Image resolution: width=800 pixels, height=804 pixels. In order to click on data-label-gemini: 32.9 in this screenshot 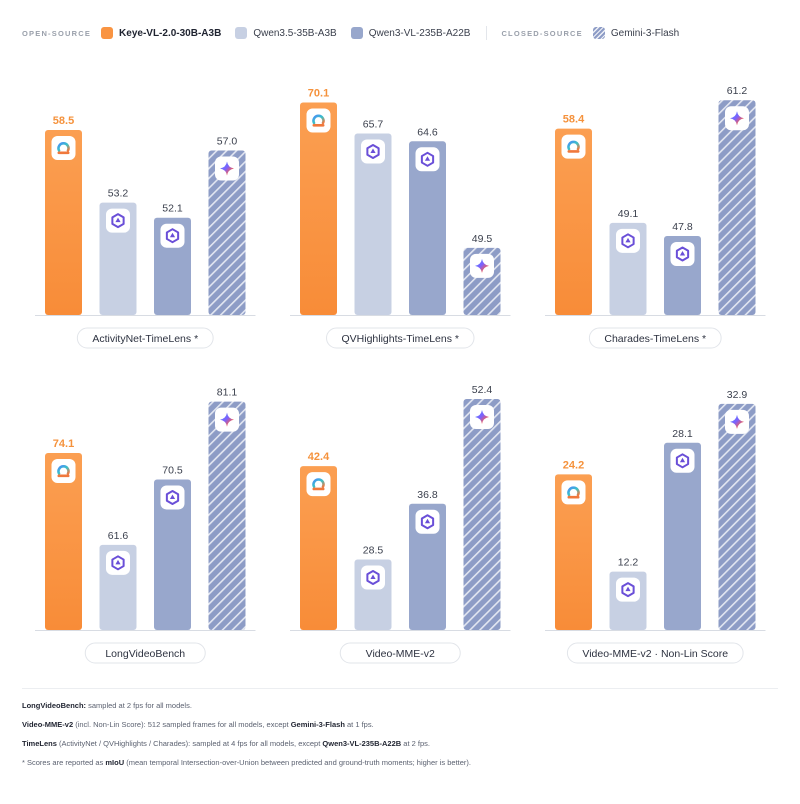, I will do `click(737, 395)`.